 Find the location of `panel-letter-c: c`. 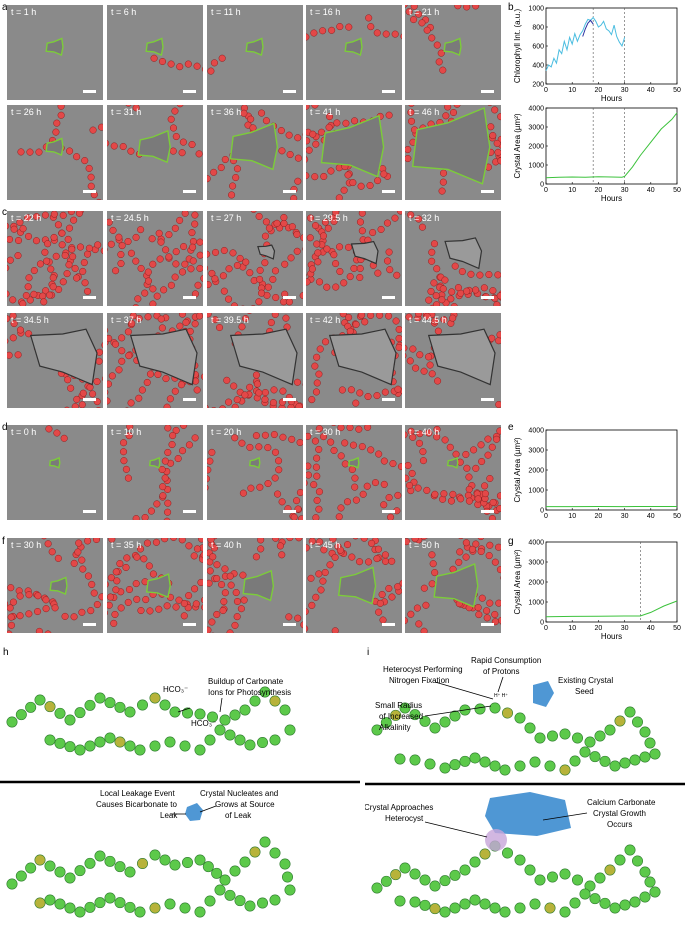

panel-letter-c: c is located at coordinates (4, 212).